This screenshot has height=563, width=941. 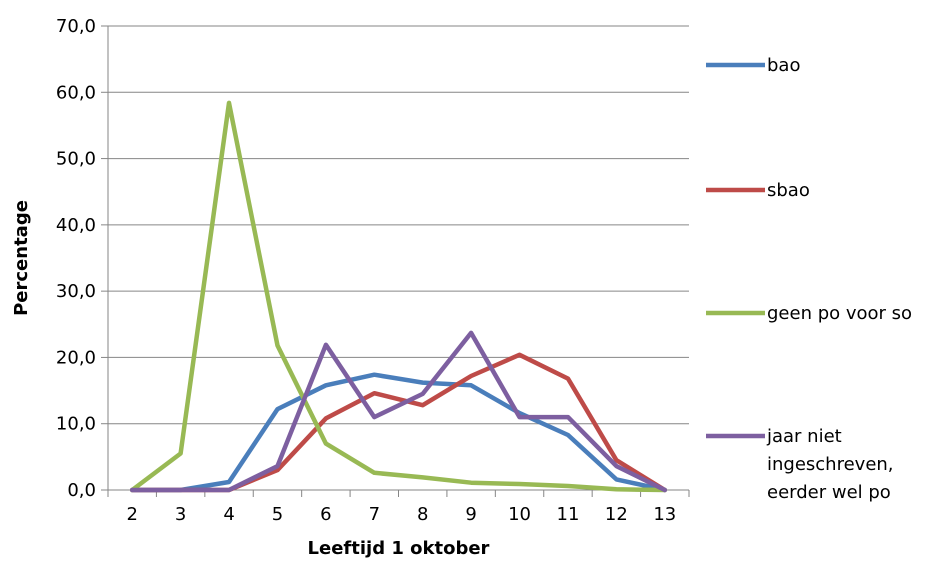 What do you see at coordinates (131, 514) in the screenshot?
I see `x-tick-label: 2` at bounding box center [131, 514].